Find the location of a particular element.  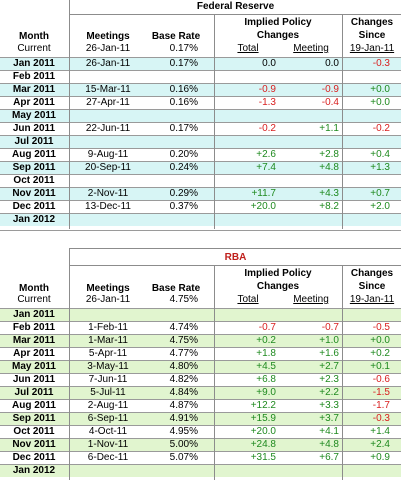

fed-title: Federal Reserve is located at coordinates (235, 6).